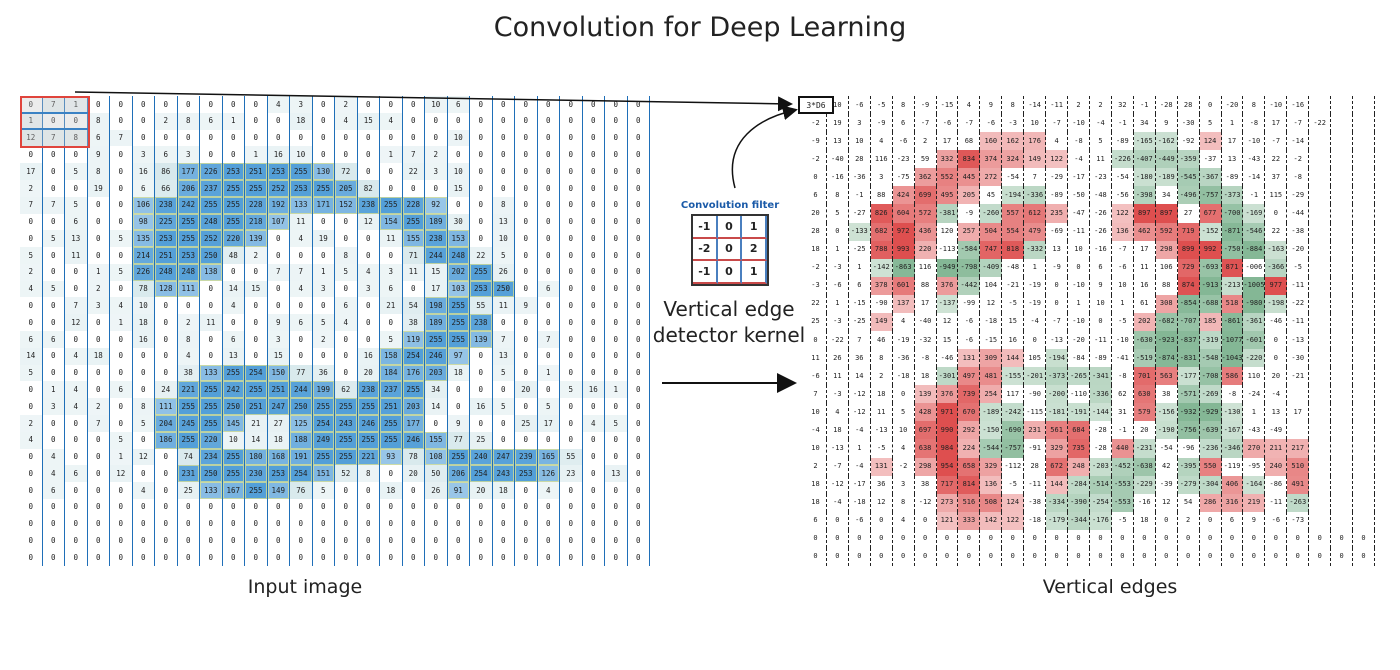  Describe the element at coordinates (860, 105) in the screenshot. I see `output-value-cell: -6` at that location.